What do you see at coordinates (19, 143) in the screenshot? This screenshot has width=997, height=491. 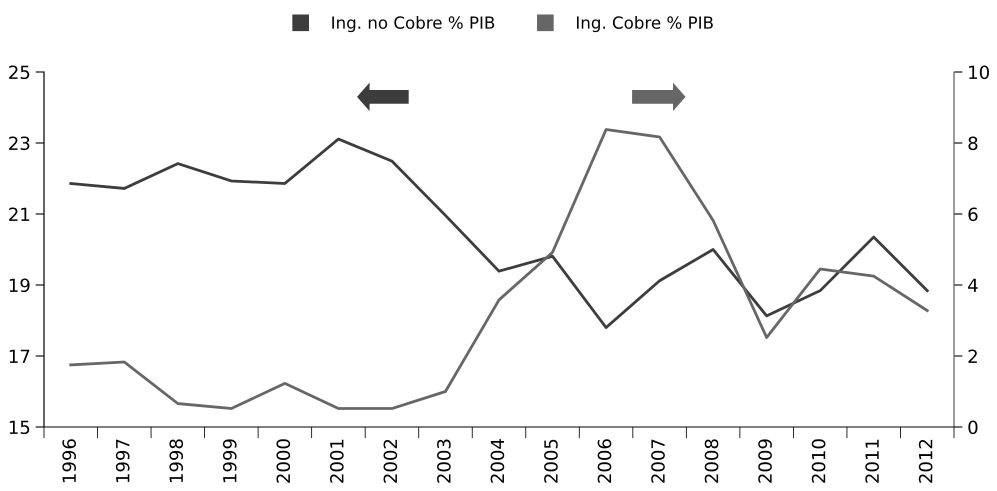 I see `y-tick-label: 23` at bounding box center [19, 143].